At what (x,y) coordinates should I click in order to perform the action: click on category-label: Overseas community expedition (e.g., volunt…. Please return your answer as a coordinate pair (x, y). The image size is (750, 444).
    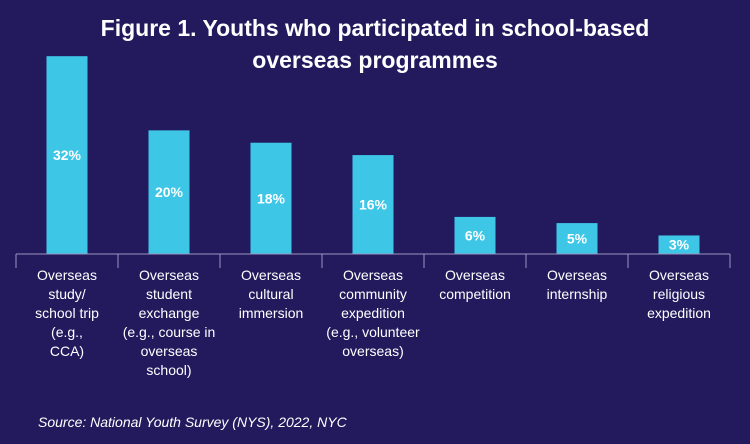
    Looking at the image, I should click on (373, 313).